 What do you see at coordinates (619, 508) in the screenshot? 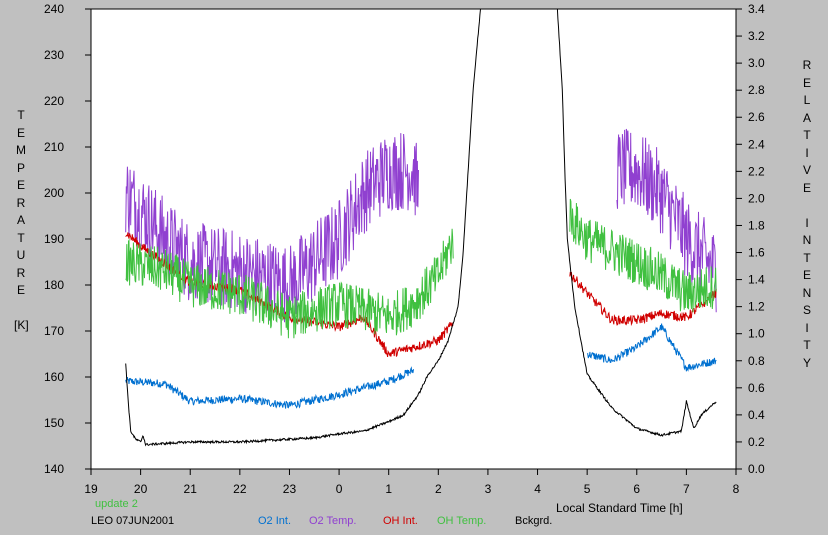
I see `x-axis-title: Local Standard Time [h]` at bounding box center [619, 508].